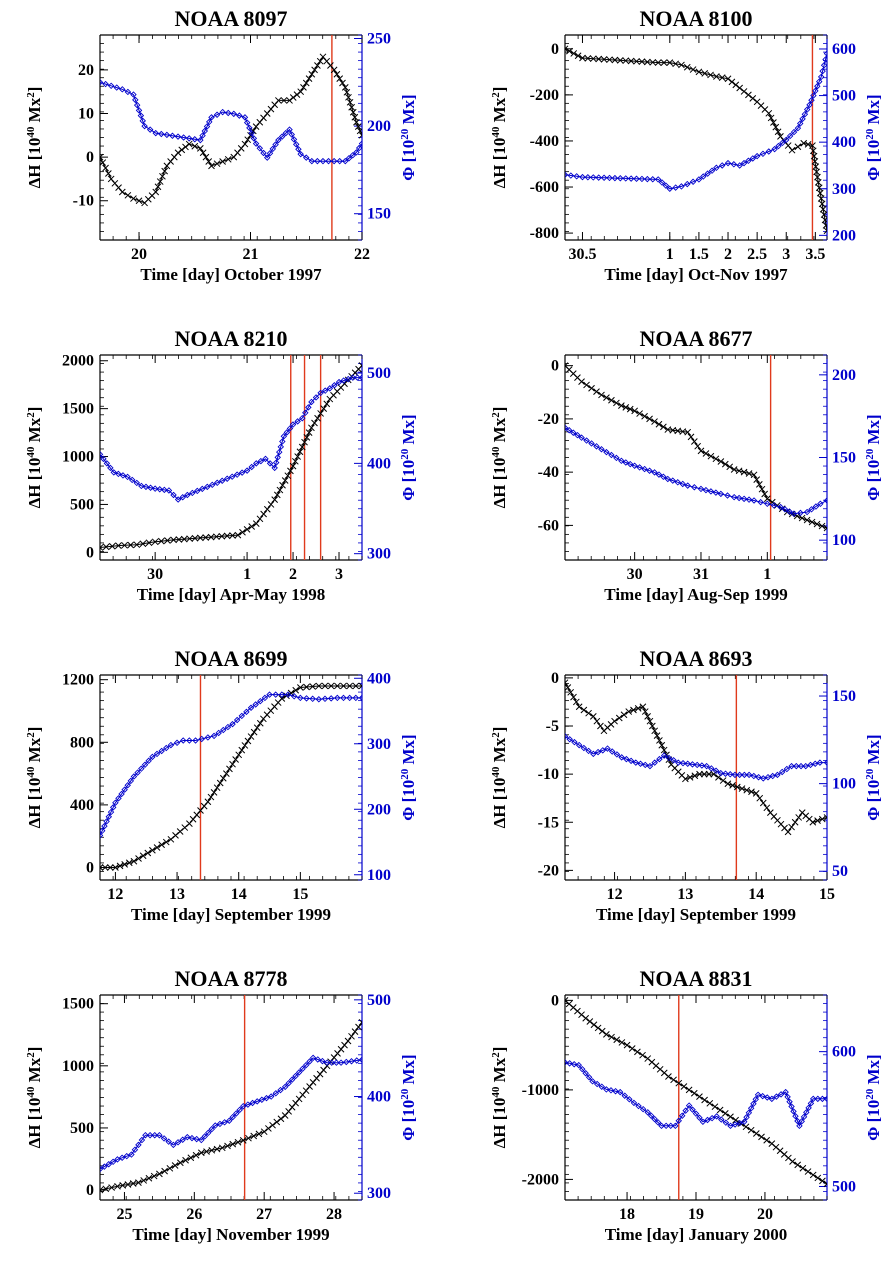 This screenshot has height=1275, width=895. What do you see at coordinates (82, 1128) in the screenshot?
I see `y-left-tick-label: 500` at bounding box center [82, 1128].